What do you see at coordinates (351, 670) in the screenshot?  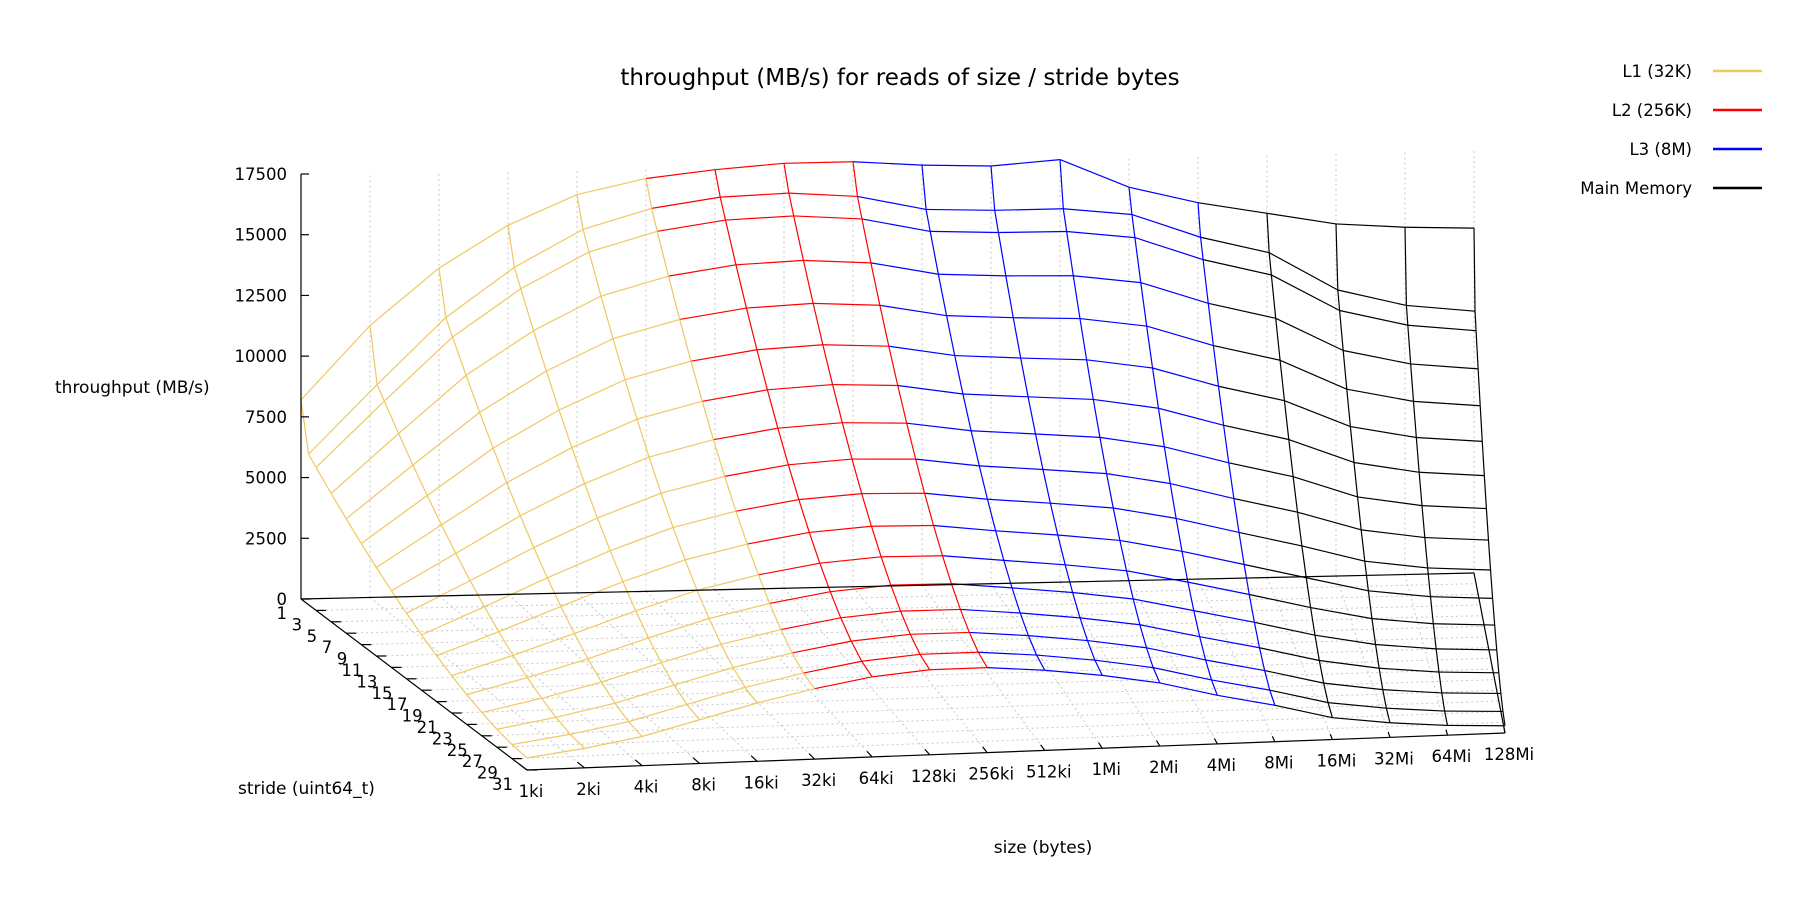 I see `stride-tick-label: 11` at bounding box center [351, 670].